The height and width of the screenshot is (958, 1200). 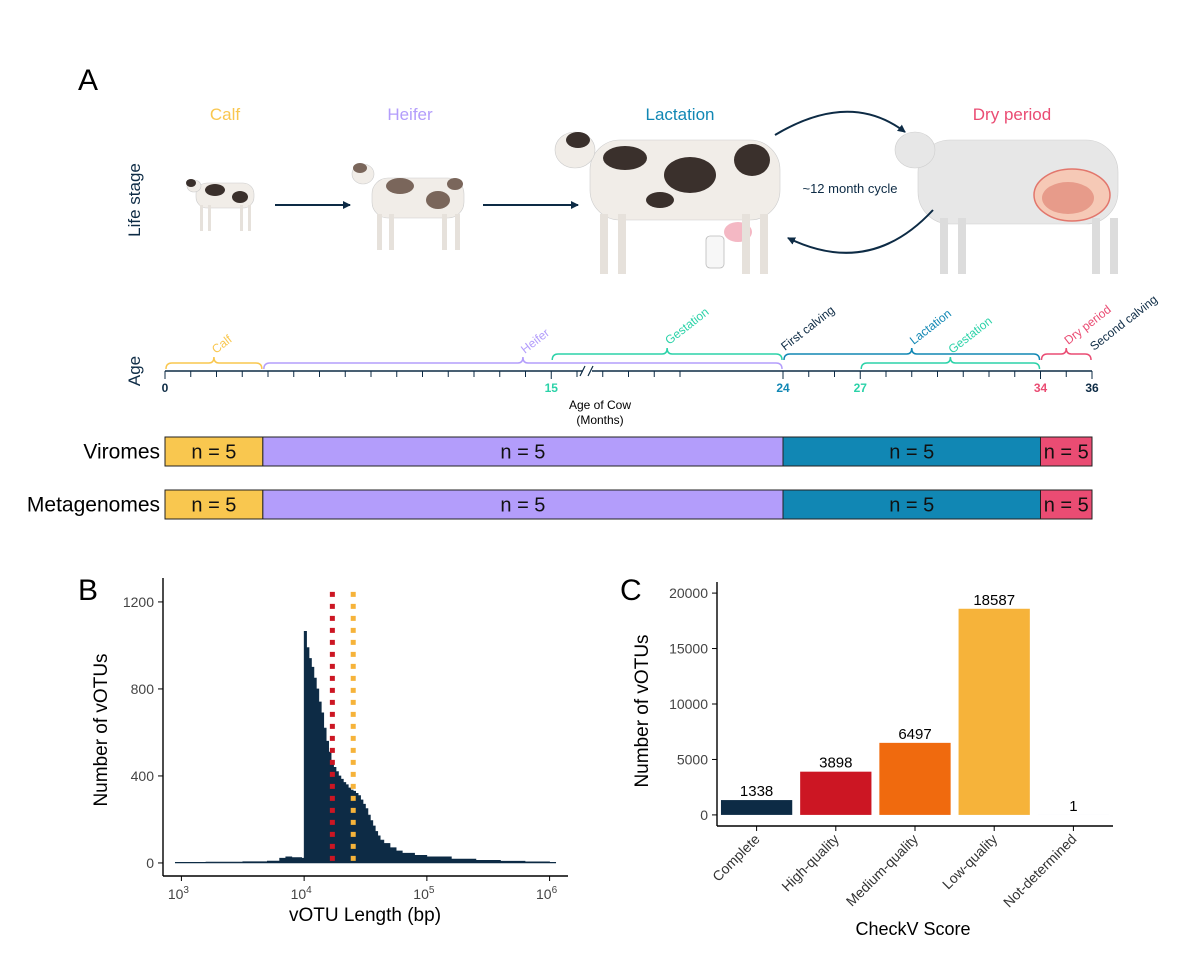 I want to click on timeline-tick-label: 27, so click(x=861, y=388).